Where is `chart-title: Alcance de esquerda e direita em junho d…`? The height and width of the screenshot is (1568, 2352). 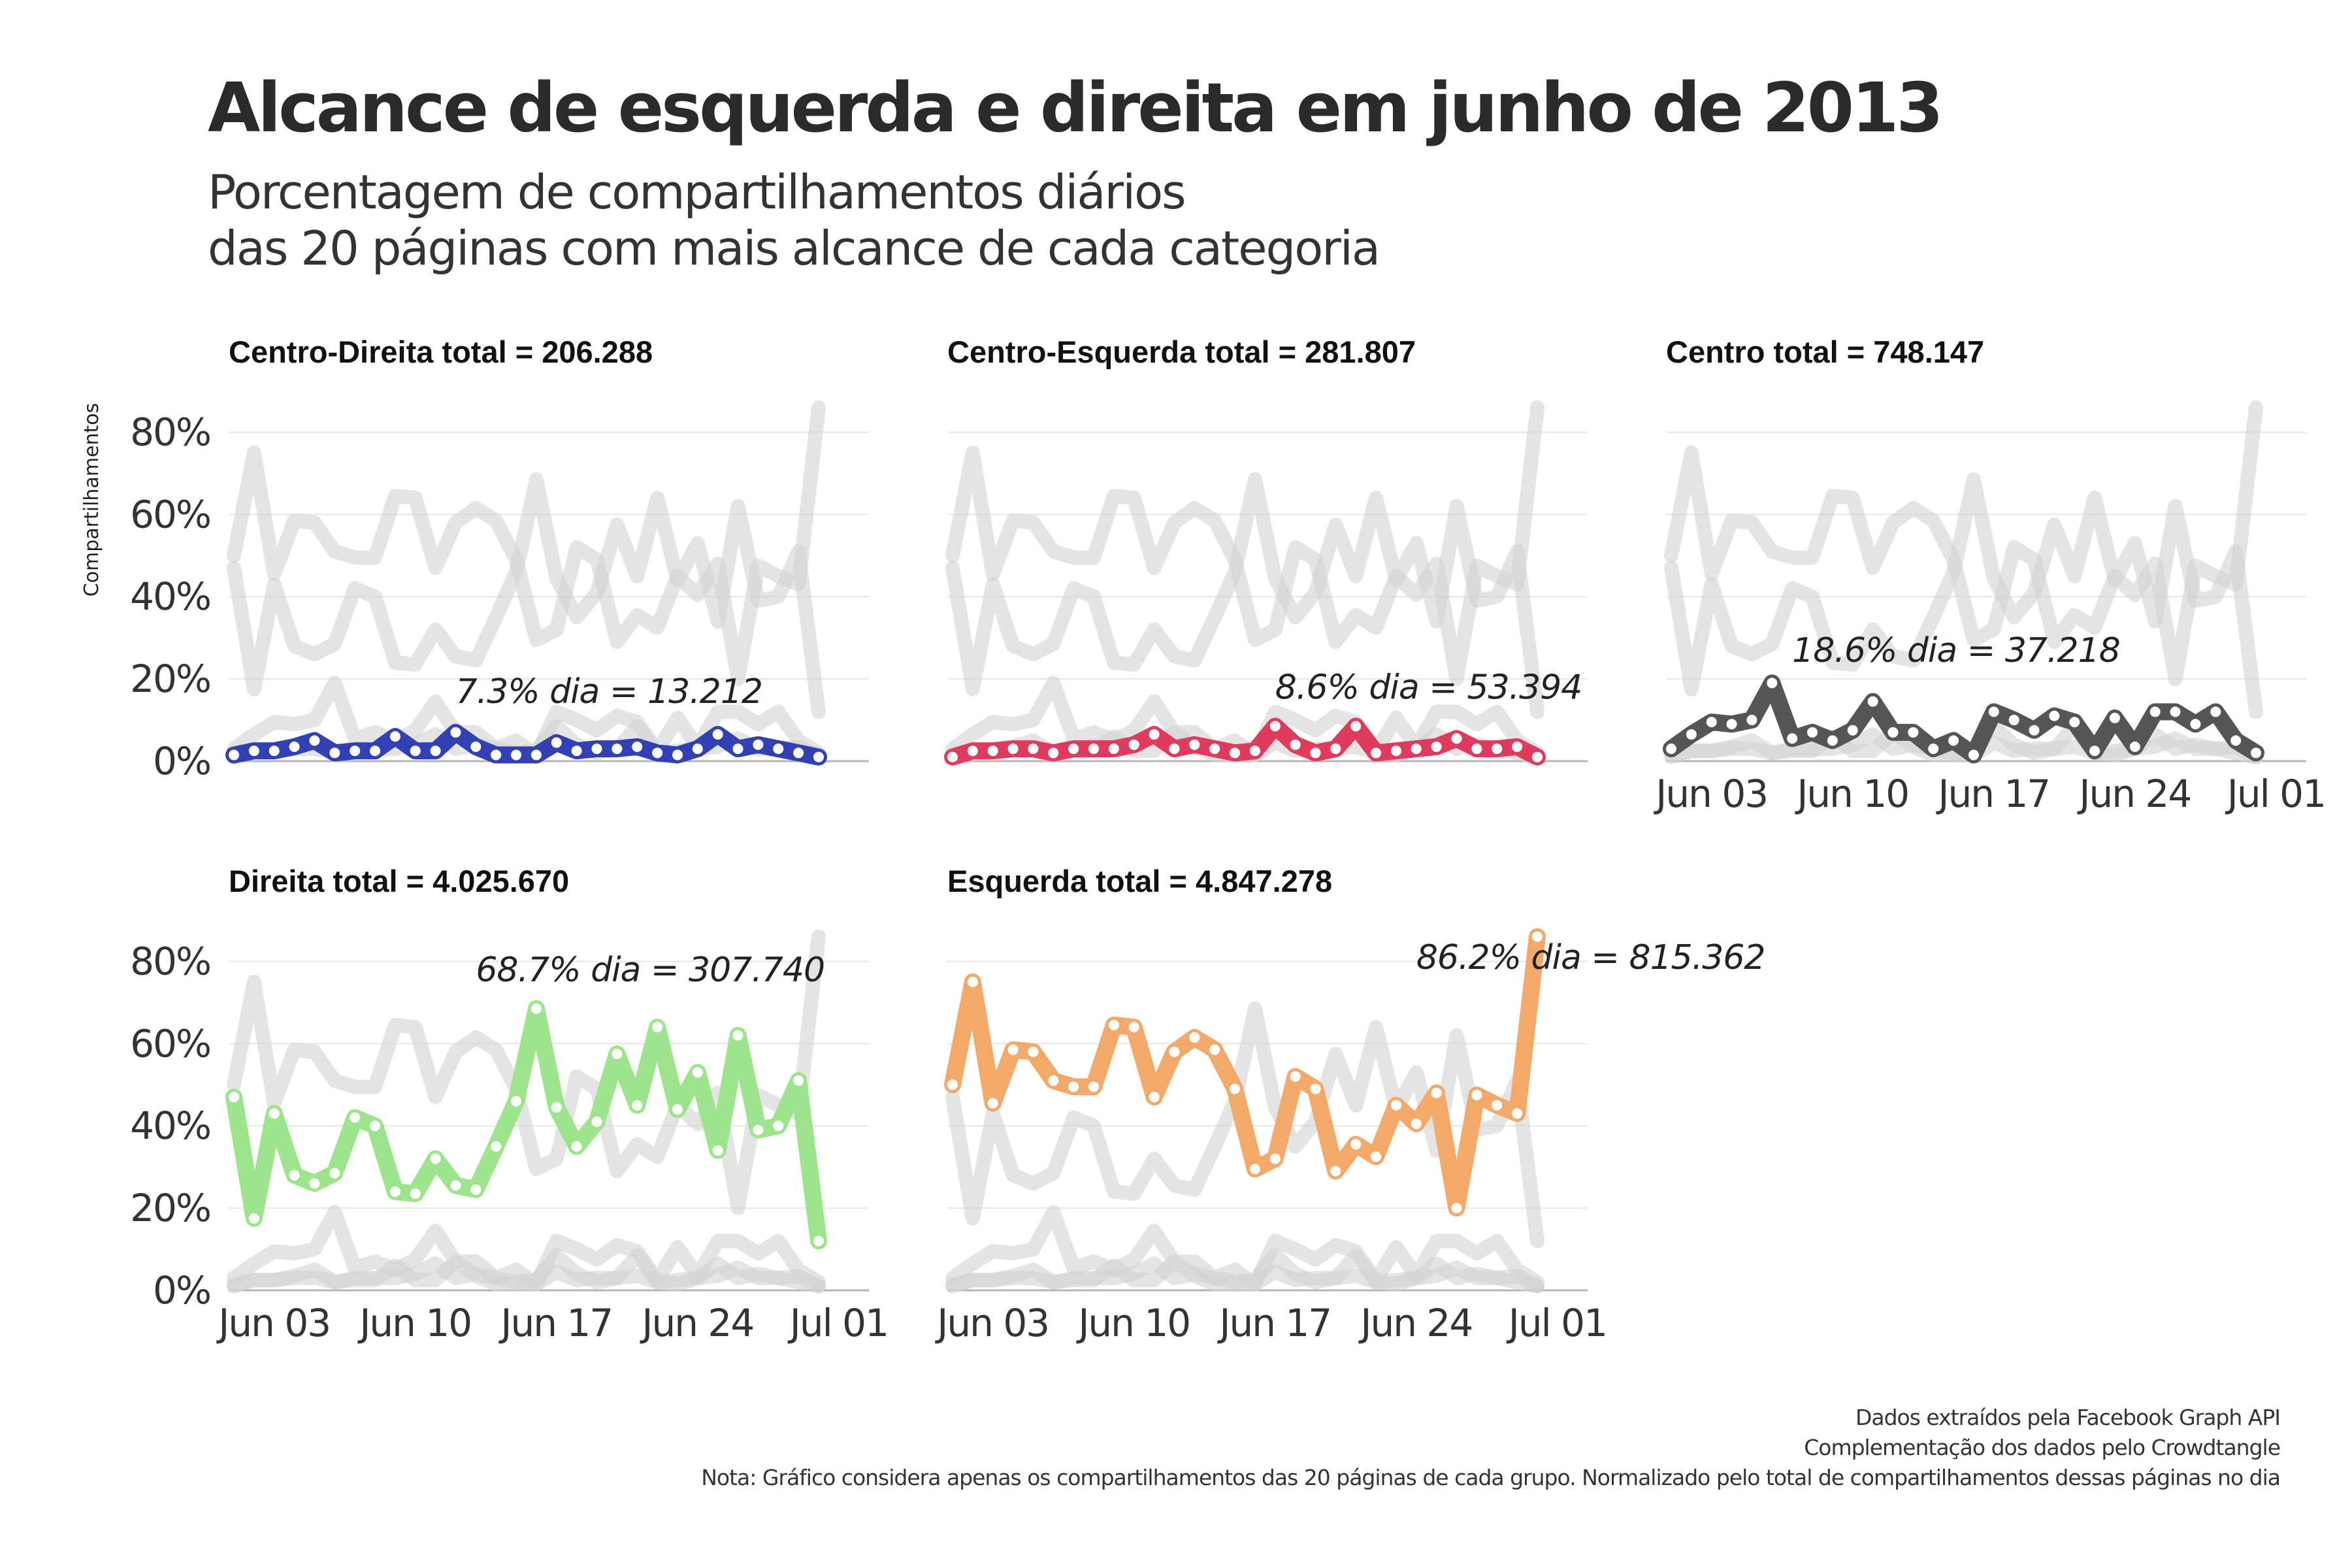
chart-title: Alcance de esquerda e direita em junho d… is located at coordinates (1076, 108).